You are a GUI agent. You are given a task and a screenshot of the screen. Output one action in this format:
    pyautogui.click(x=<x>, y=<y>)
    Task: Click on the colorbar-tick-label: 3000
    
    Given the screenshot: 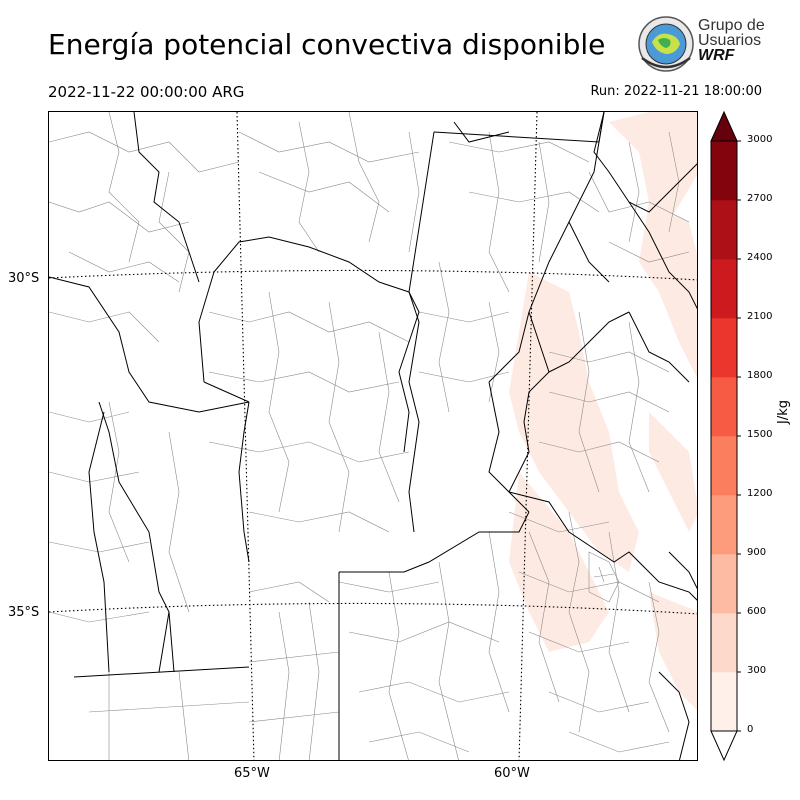 What is the action you would take?
    pyautogui.click(x=760, y=139)
    